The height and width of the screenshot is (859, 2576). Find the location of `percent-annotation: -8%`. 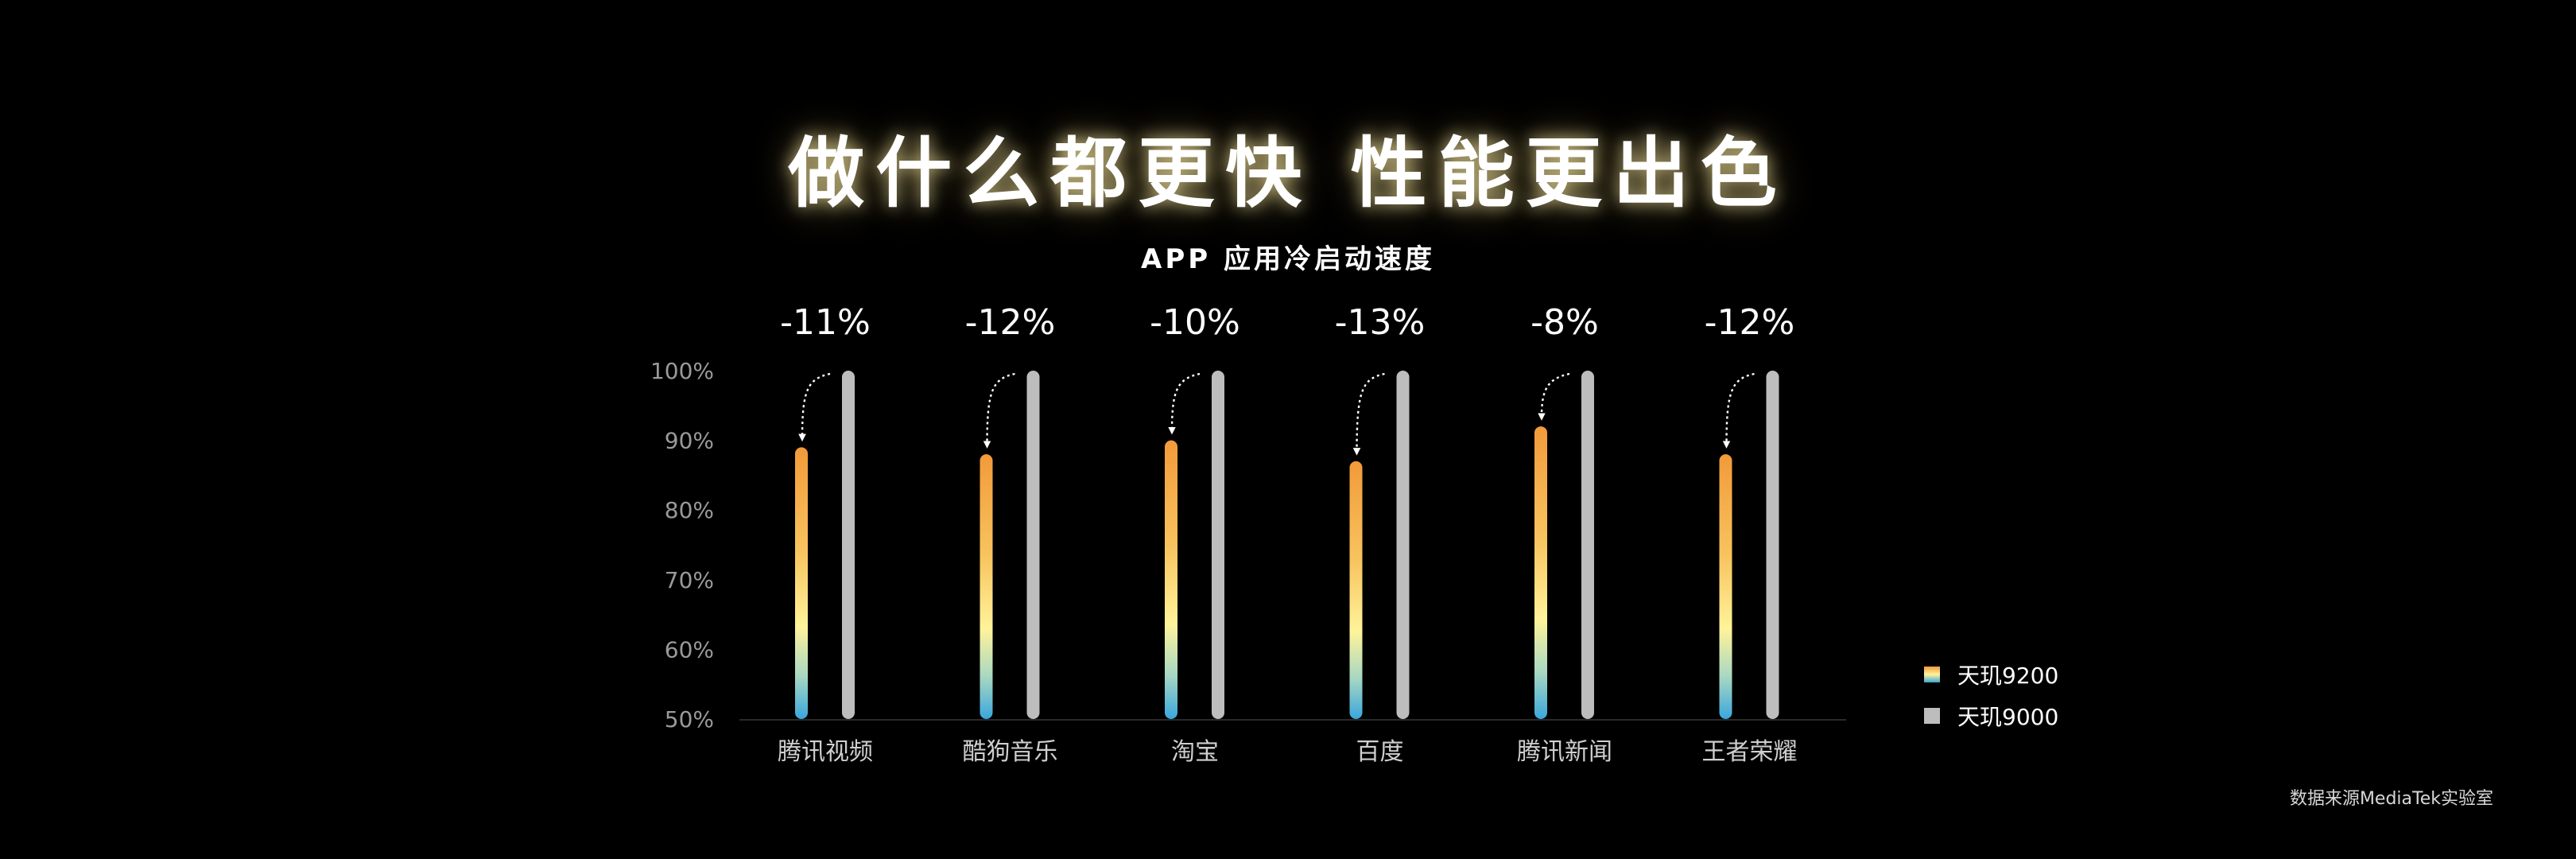

percent-annotation: -8% is located at coordinates (1565, 322).